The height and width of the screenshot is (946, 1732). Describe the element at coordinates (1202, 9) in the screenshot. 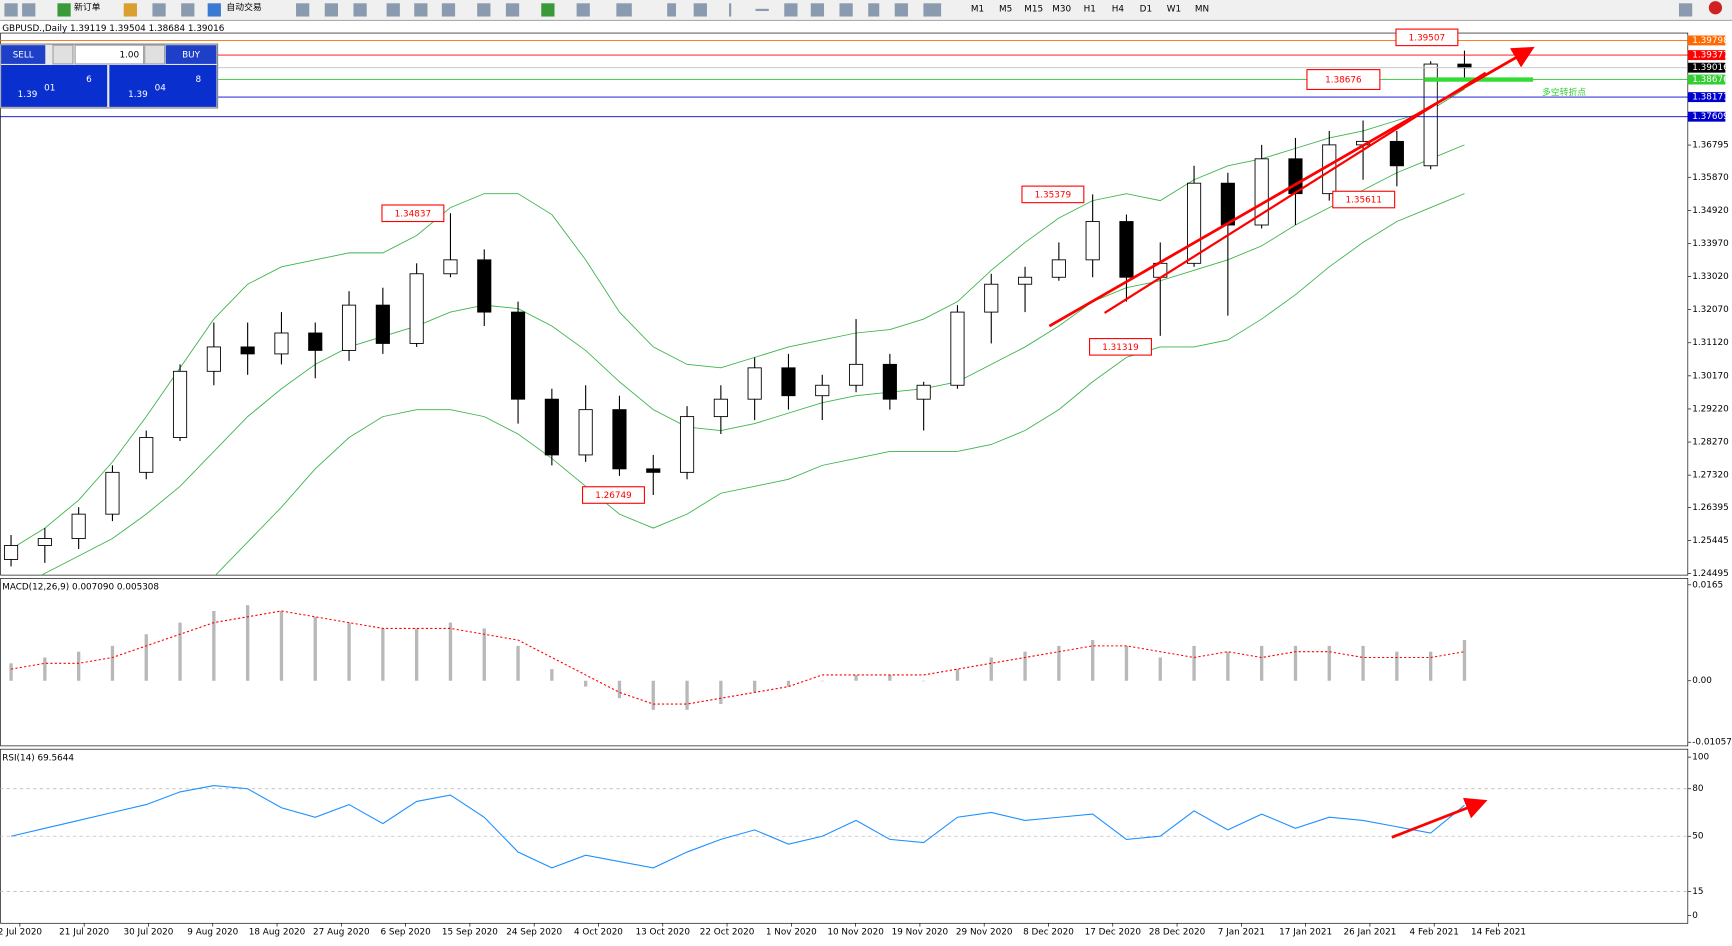

I see `timeframe: MN` at that location.